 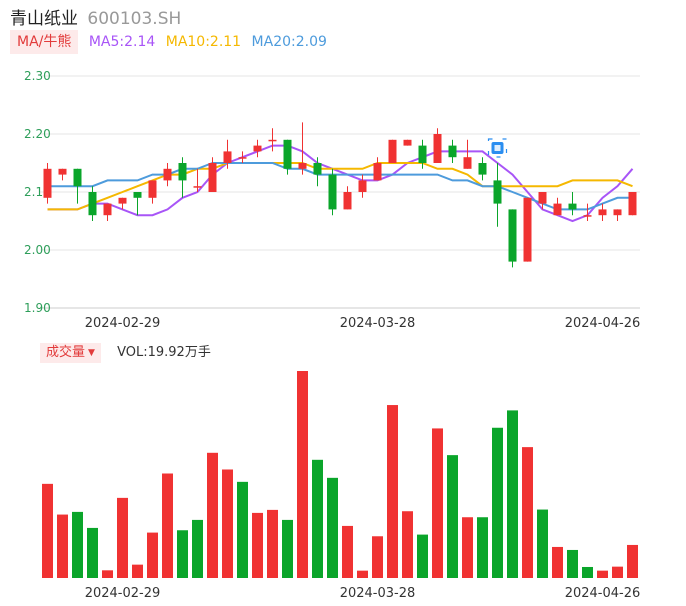 I want to click on volume-date-axis: 2024-02-29 2024-03-28 2024-04-26, so click(x=363, y=593).